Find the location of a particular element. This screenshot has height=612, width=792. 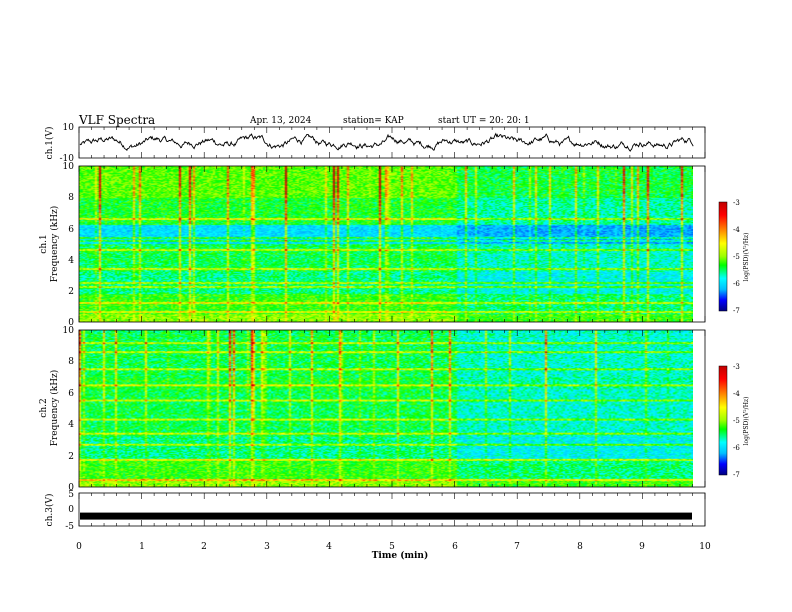

ch1-freq-tick-4: 4 is located at coordinates (71, 261).